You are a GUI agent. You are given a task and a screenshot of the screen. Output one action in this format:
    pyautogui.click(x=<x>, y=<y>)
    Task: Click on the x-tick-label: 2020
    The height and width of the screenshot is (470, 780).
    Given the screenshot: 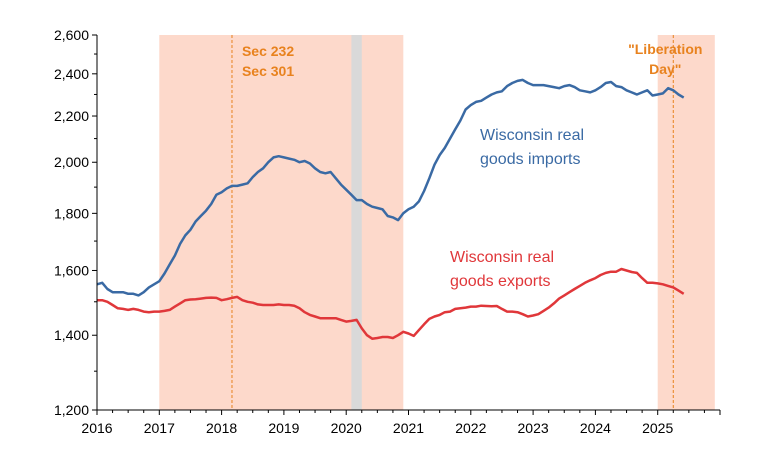 What is the action you would take?
    pyautogui.click(x=346, y=428)
    